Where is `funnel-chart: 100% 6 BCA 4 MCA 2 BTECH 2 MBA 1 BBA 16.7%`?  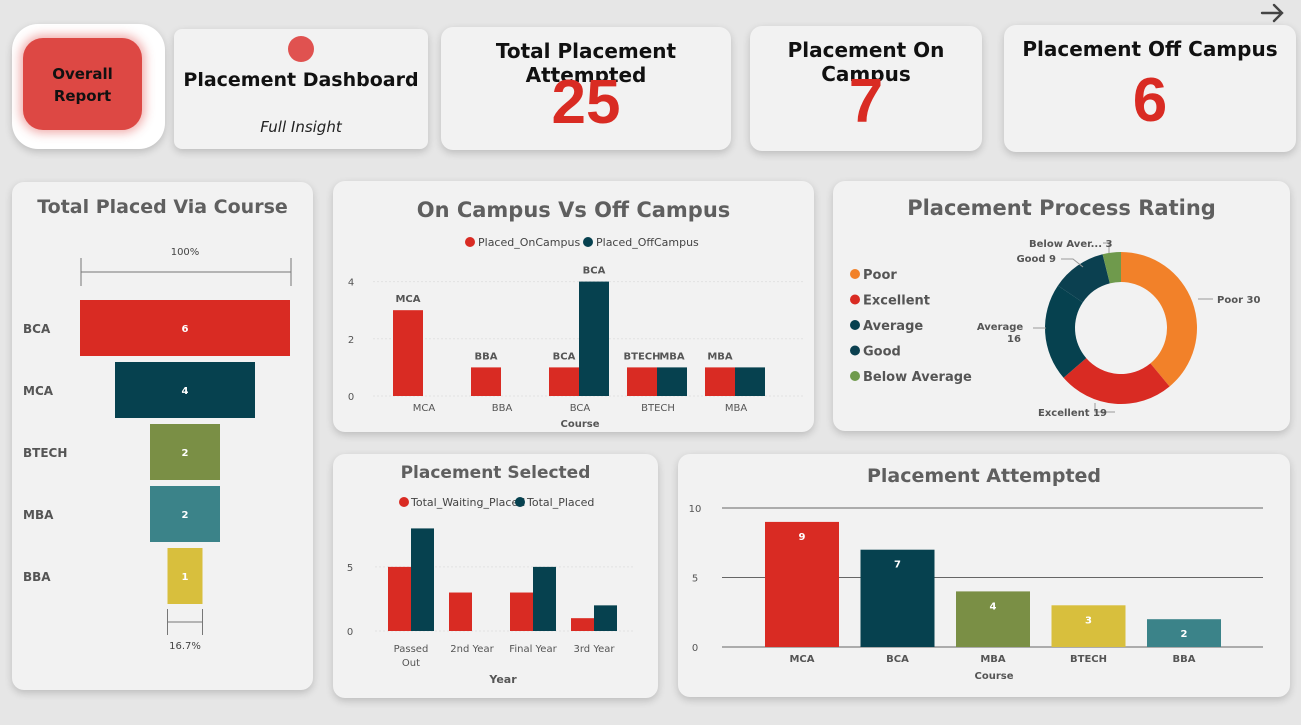
funnel-chart: 100% 6 BCA 4 MCA 2 BTECH 2 MBA 1 BBA 16.7% is located at coordinates (157, 449).